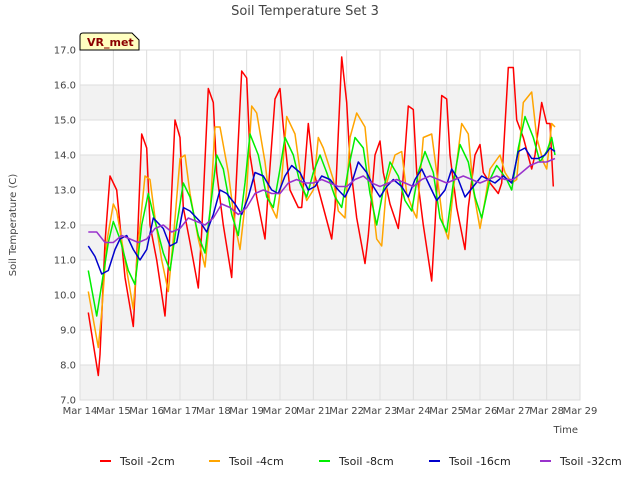  What do you see at coordinates (68, 366) in the screenshot?
I see `y-tick-label: 8.0` at bounding box center [68, 366].